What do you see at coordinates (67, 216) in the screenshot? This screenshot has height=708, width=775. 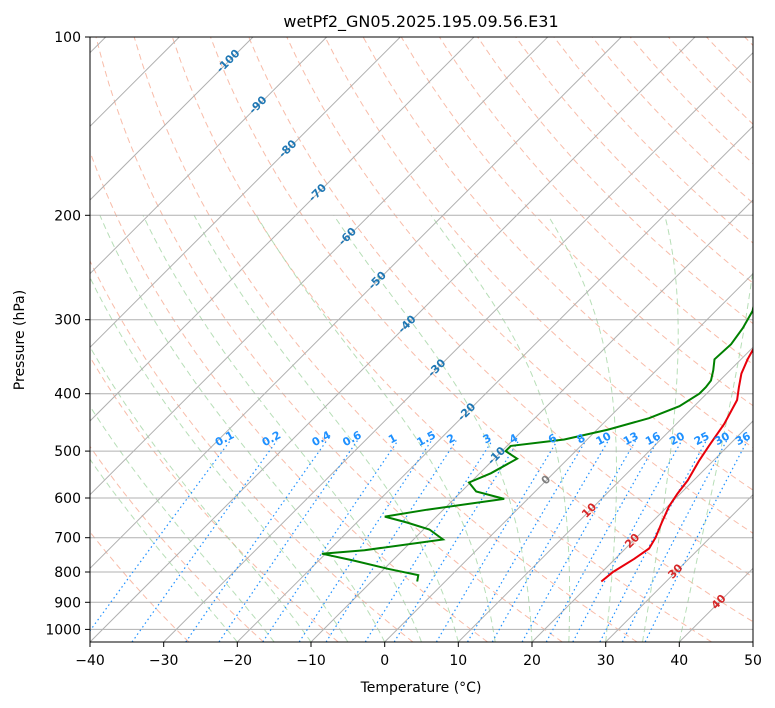 I see `y-tick-label: 200` at bounding box center [67, 216].